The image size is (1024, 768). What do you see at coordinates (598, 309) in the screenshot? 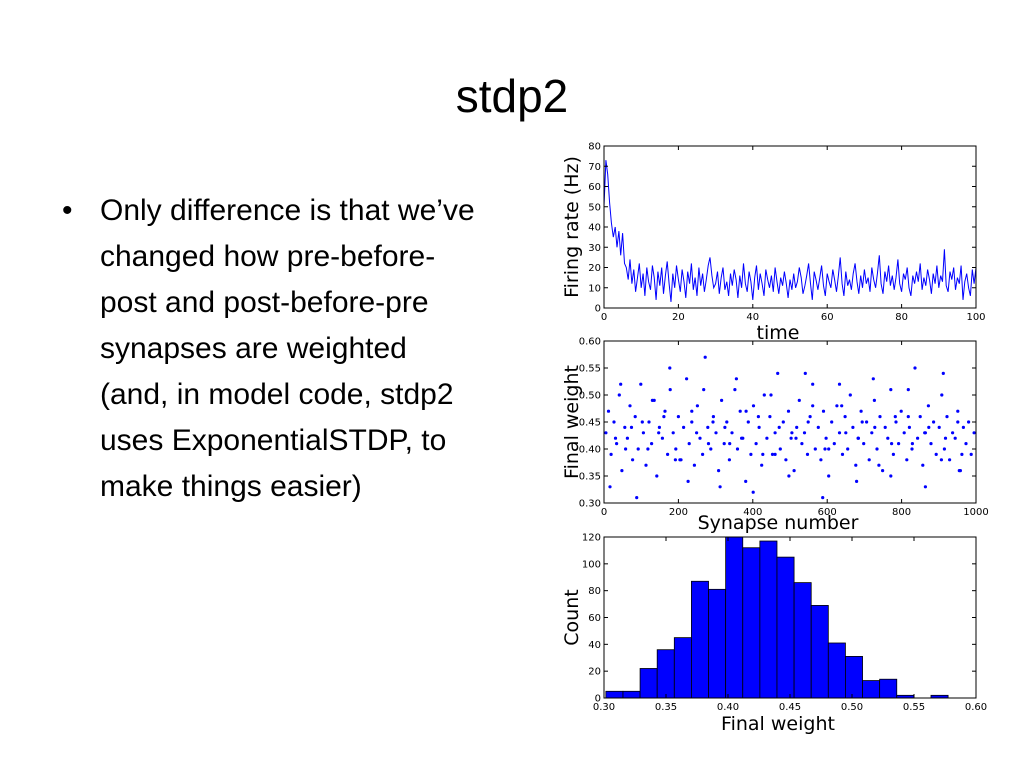
I see `y-tick-label: 0` at bounding box center [598, 309].